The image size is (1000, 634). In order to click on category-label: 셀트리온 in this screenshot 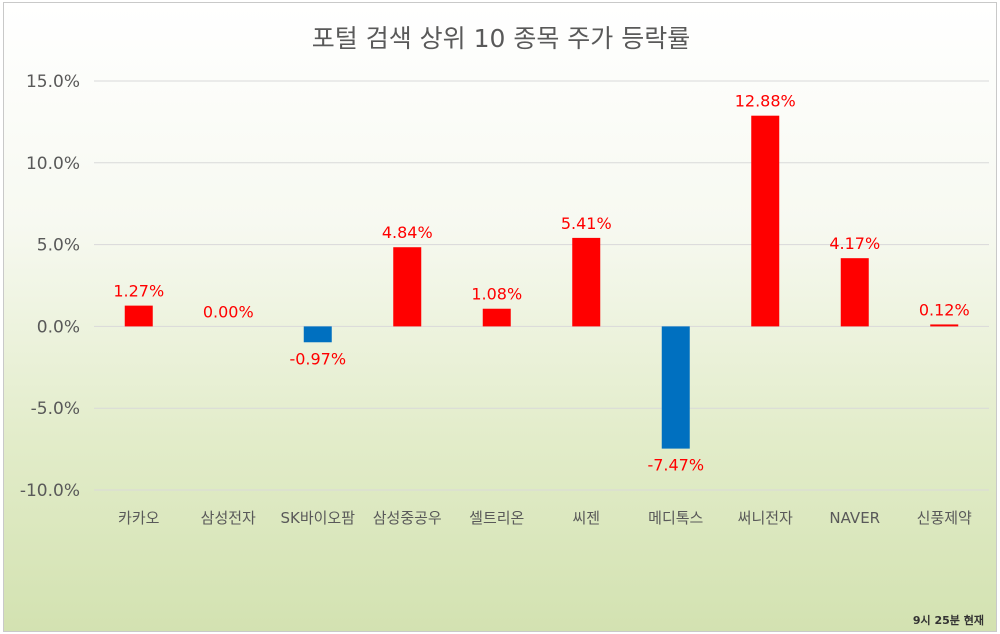, I will do `click(496, 518)`.